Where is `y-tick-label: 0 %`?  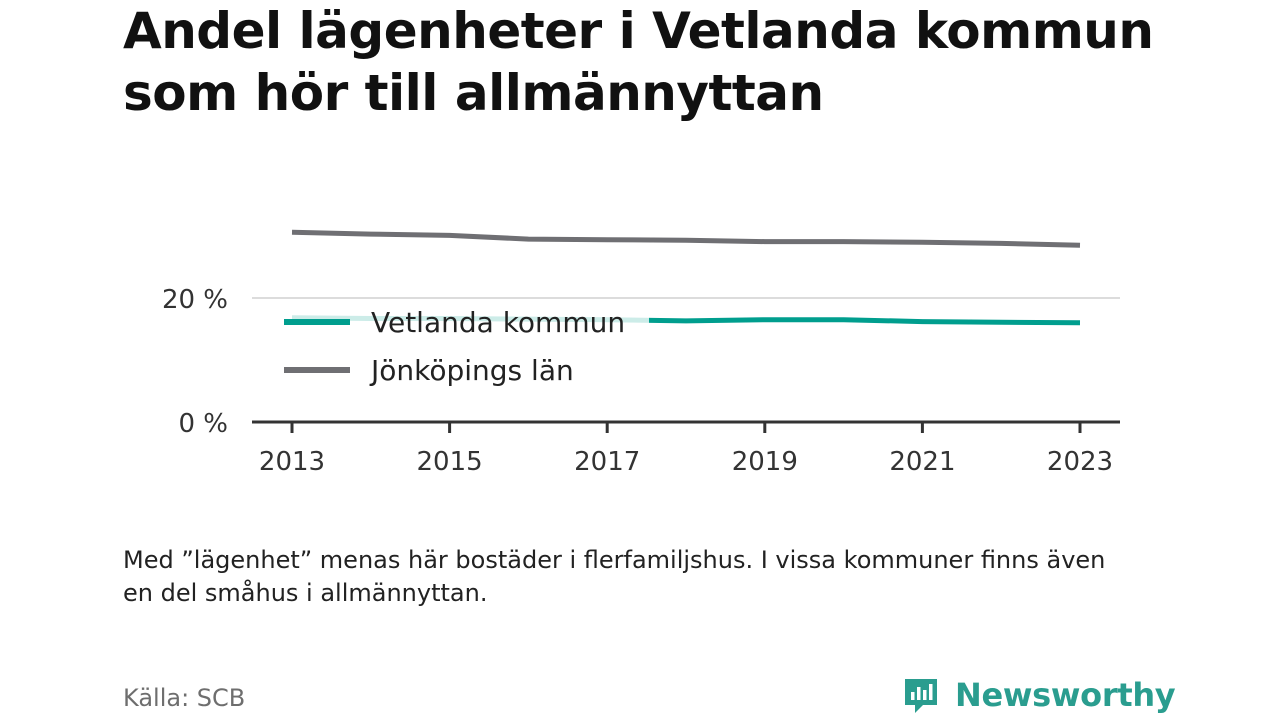
y-tick-label: 0 % is located at coordinates (203, 424).